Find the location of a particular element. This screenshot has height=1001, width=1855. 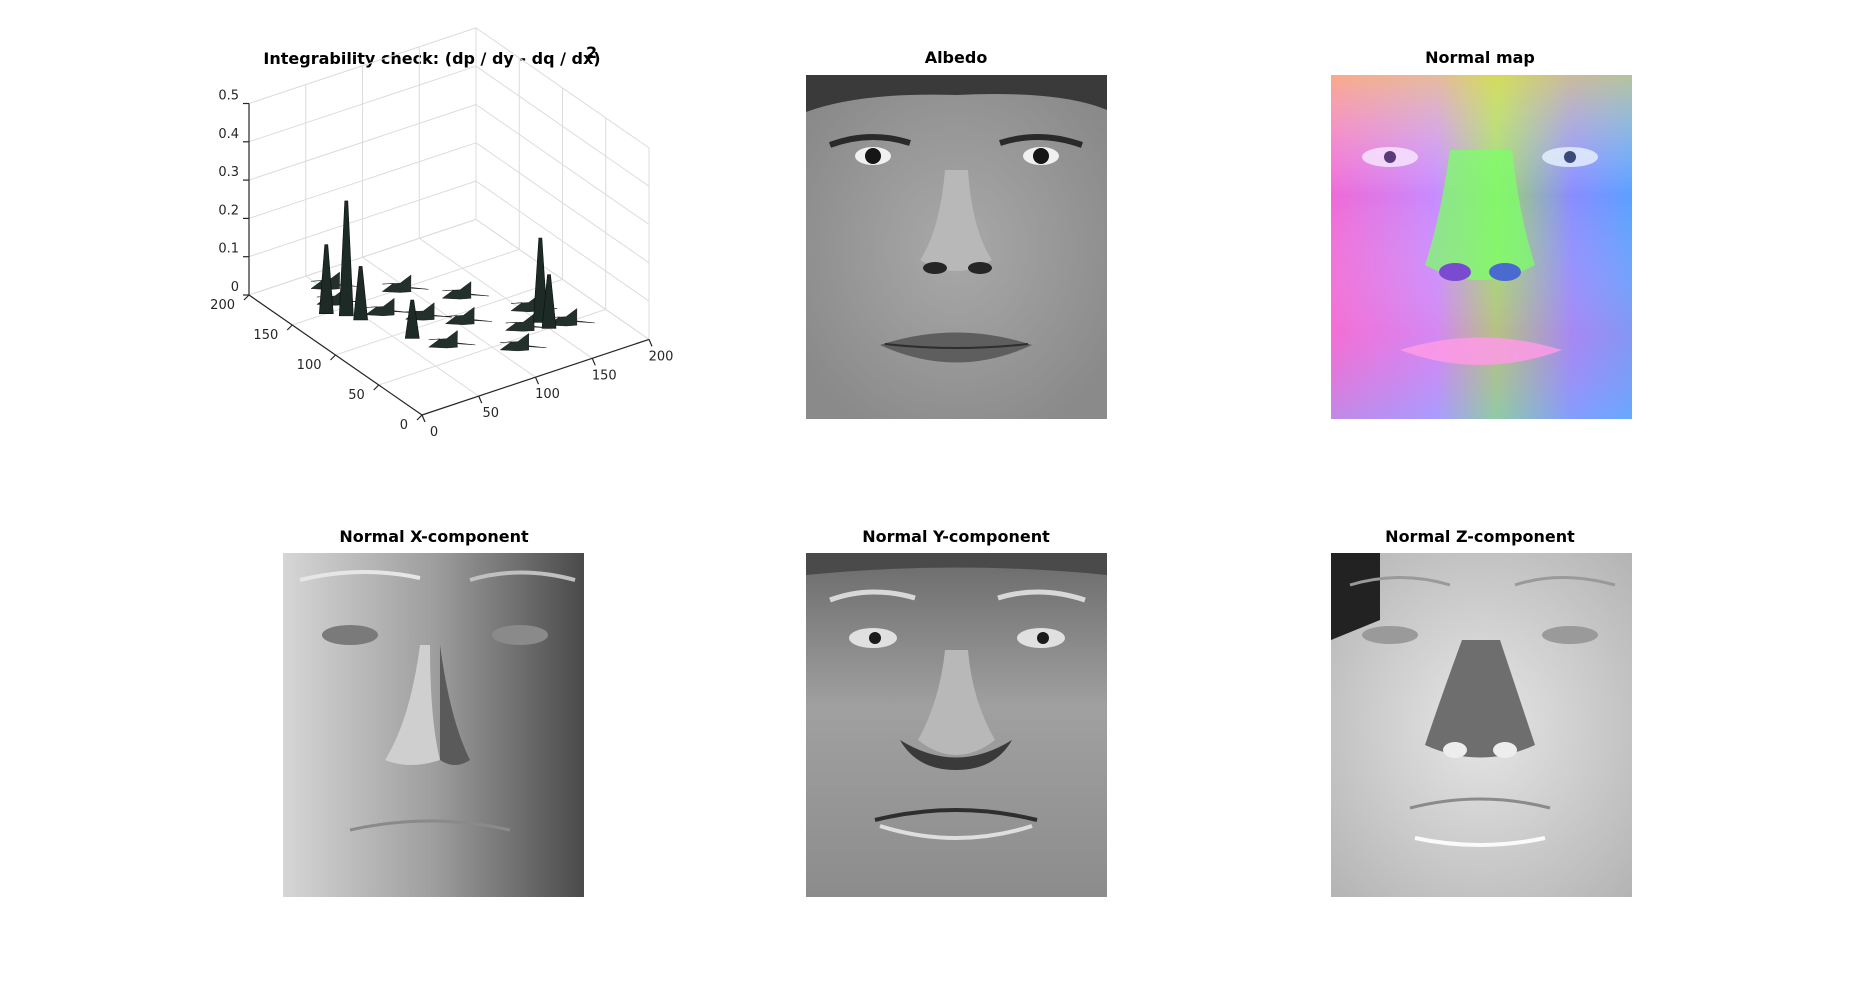

surface-axes: 0 50 100 150 200 0 50 100 150 200 0 0.1 0.2 0.3 0.4 0.5 is located at coordinates (442, 233).